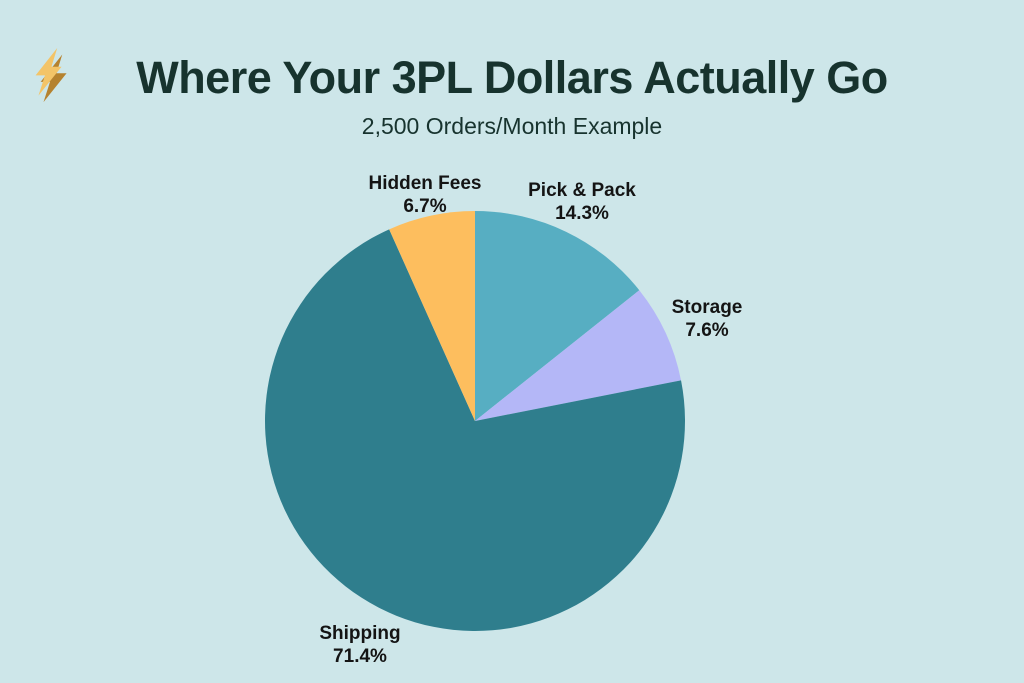 This screenshot has width=1024, height=683. I want to click on slice-label-pct: 7.6%, so click(707, 330).